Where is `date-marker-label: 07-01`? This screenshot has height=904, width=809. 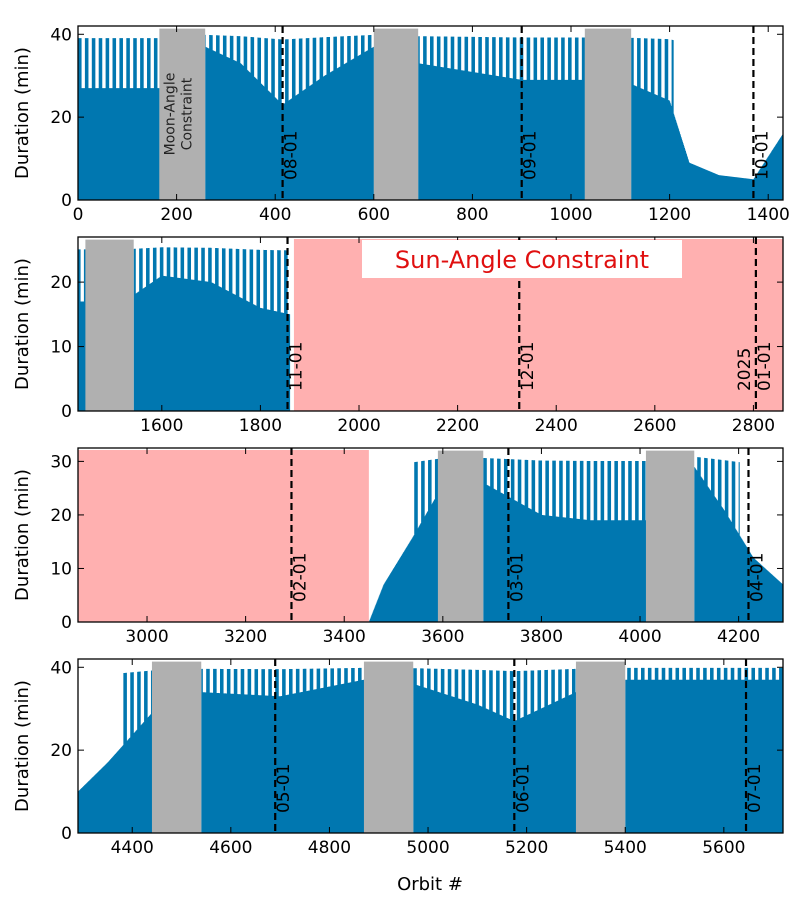
date-marker-label: 07-01 is located at coordinates (755, 788).